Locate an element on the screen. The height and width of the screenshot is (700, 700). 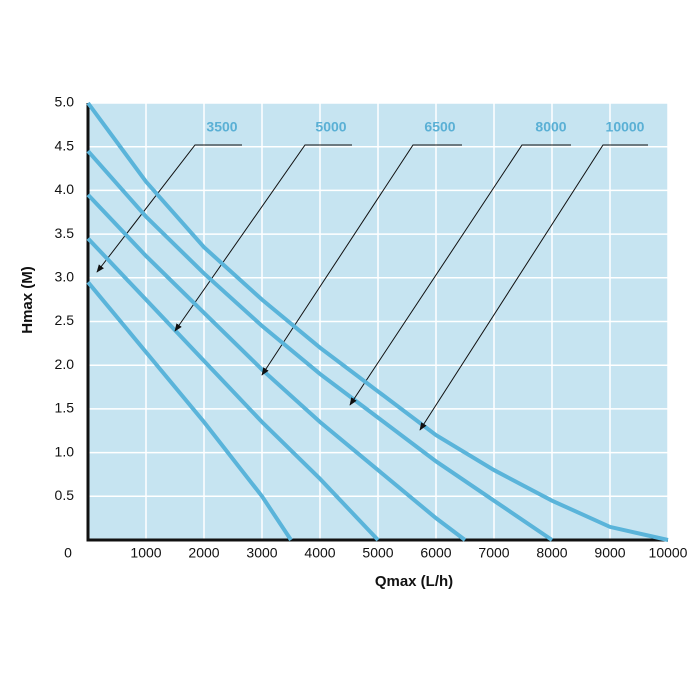
y-tick-label: 1.5 is located at coordinates (65, 408).